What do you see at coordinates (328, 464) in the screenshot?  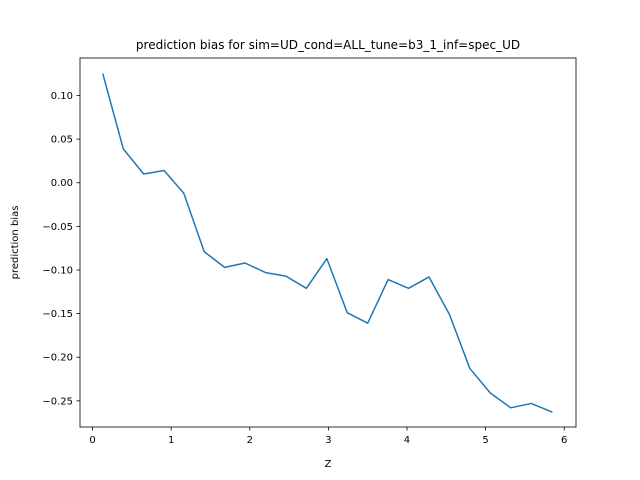 I see `x-axis-label: Z` at bounding box center [328, 464].